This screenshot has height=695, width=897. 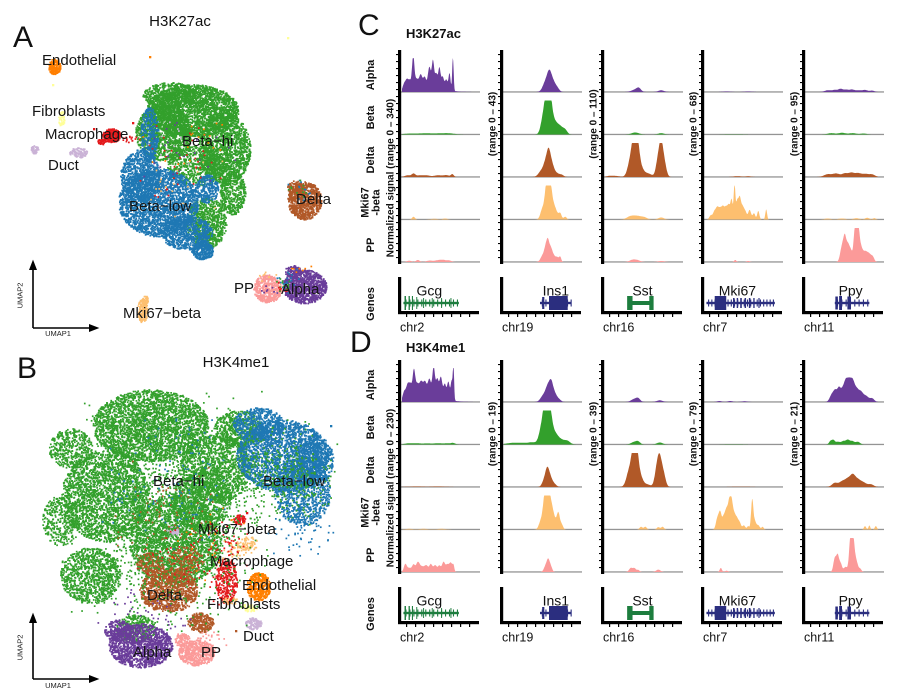 I want to click on panel-a-letter: A, so click(x=23, y=37).